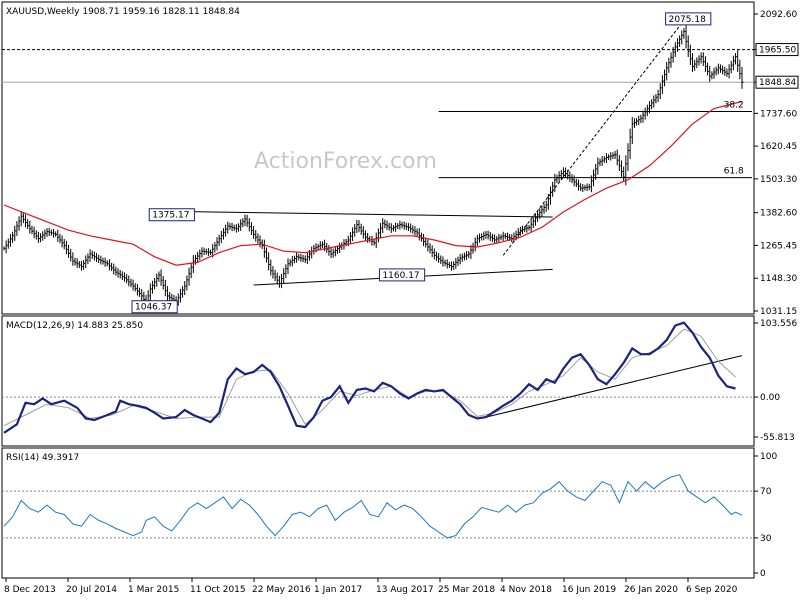  Describe the element at coordinates (778, 312) in the screenshot. I see `y-tick-label: 1031.15` at that location.